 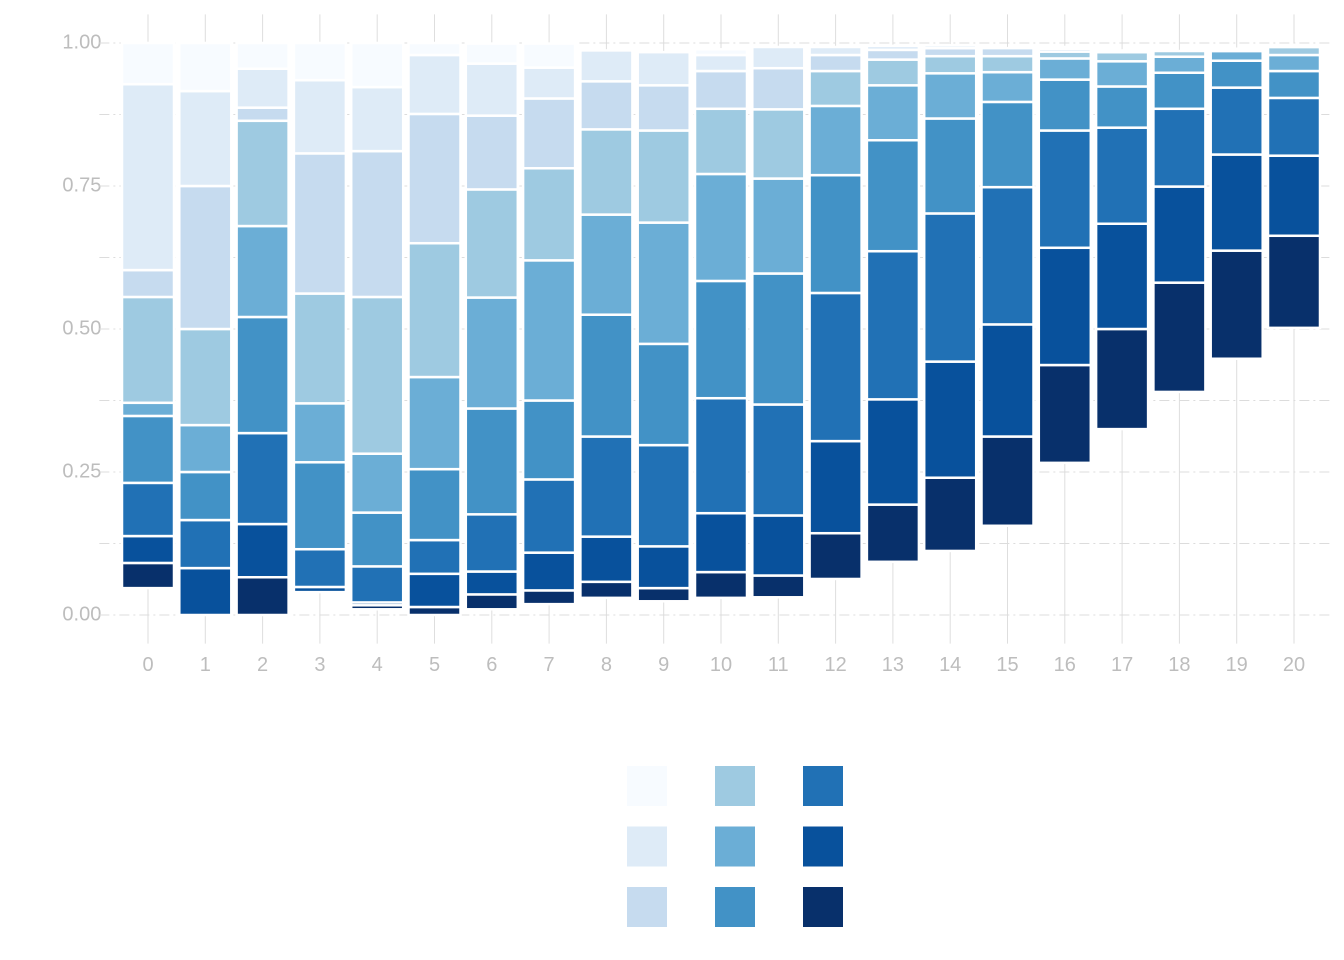 I want to click on x-tick-label: 14, so click(x=950, y=665).